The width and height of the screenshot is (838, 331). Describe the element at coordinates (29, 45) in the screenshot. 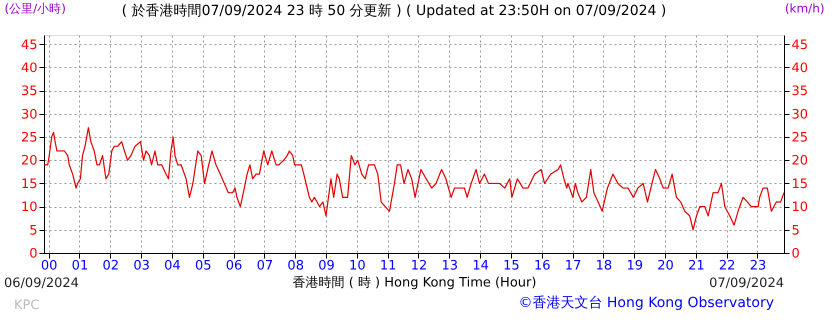

I see `y-tick-label: 45` at that location.